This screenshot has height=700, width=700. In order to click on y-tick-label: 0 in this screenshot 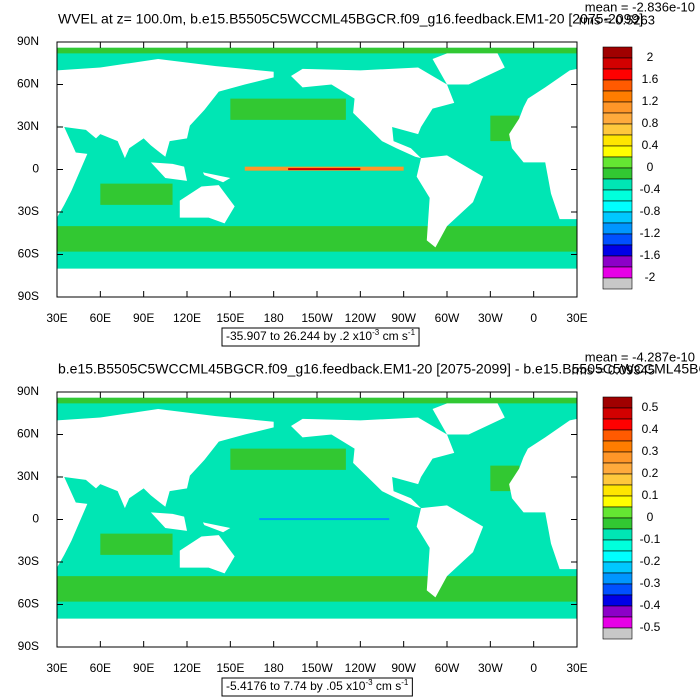, I will do `click(35, 519)`.